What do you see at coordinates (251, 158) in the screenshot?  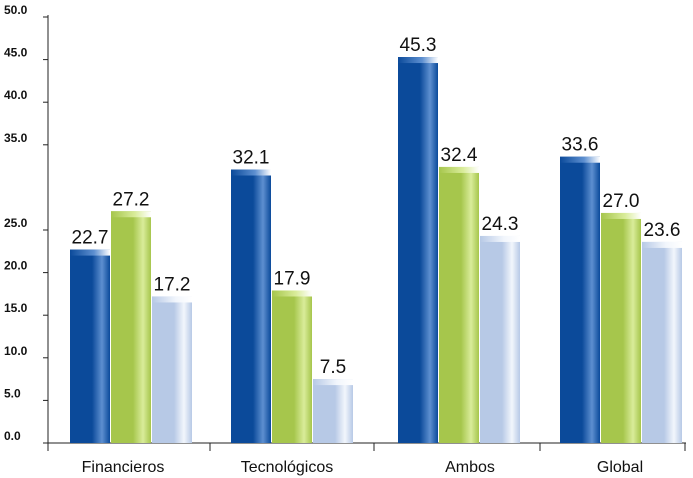 I see `value-label: 32.1` at bounding box center [251, 158].